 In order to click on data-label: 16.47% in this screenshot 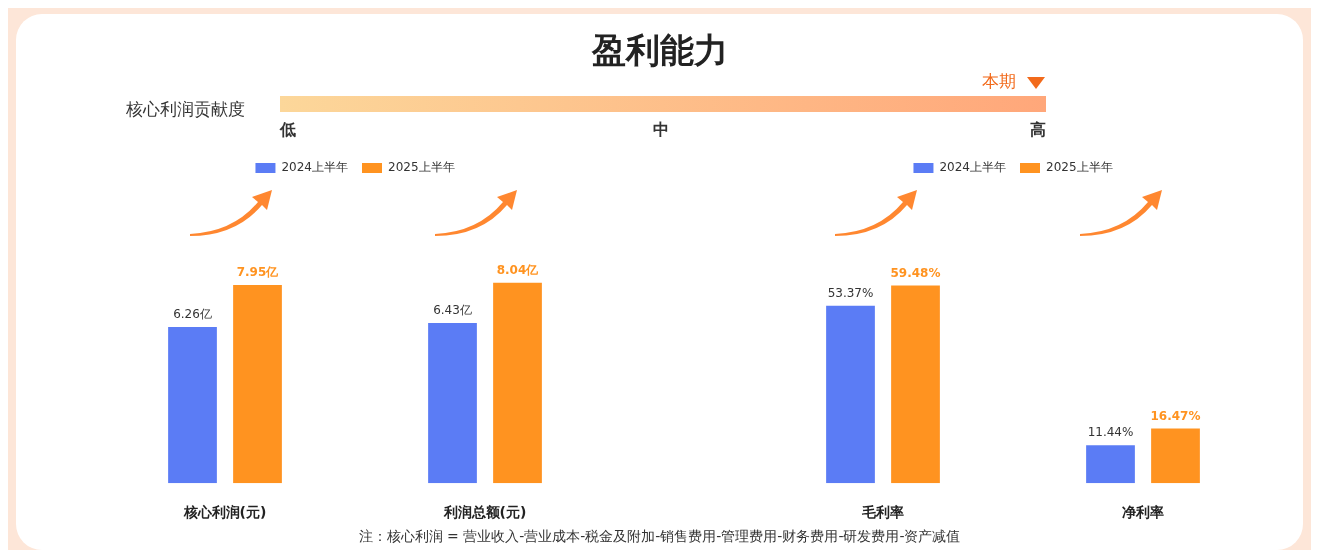, I will do `click(1175, 415)`.